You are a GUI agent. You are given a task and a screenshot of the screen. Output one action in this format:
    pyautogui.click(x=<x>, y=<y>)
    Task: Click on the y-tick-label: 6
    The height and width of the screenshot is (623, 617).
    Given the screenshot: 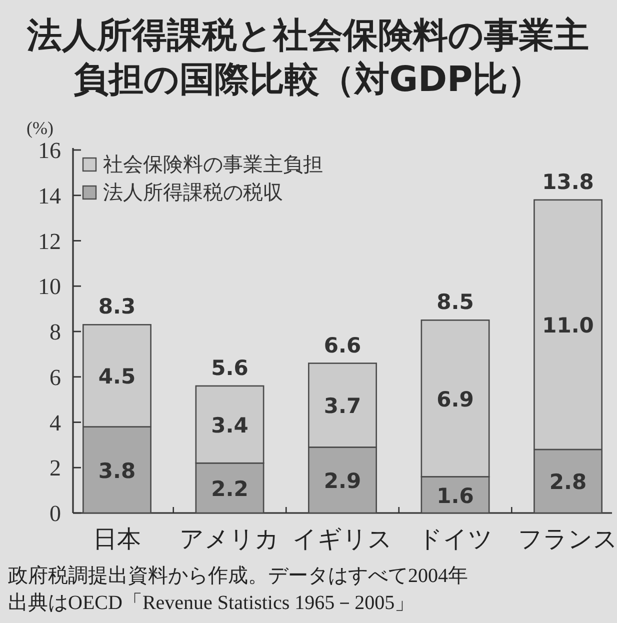 What is the action you would take?
    pyautogui.click(x=55, y=377)
    